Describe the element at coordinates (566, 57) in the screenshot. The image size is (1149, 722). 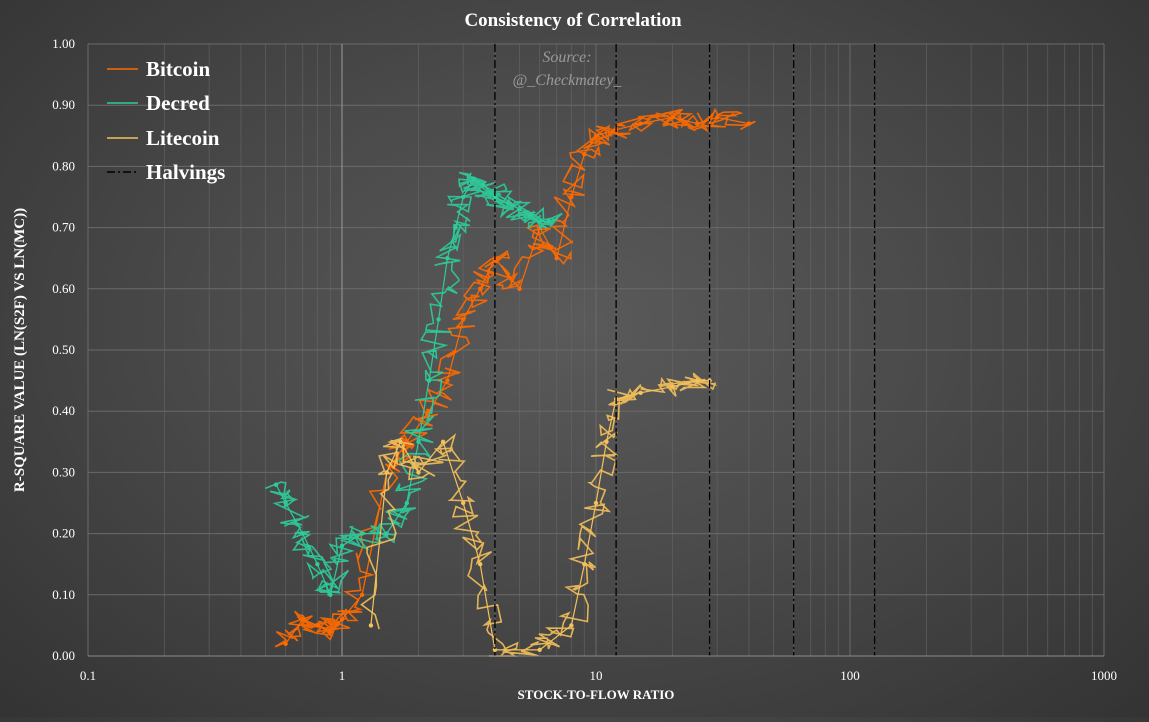
I see `source-line-1: Source:` at that location.